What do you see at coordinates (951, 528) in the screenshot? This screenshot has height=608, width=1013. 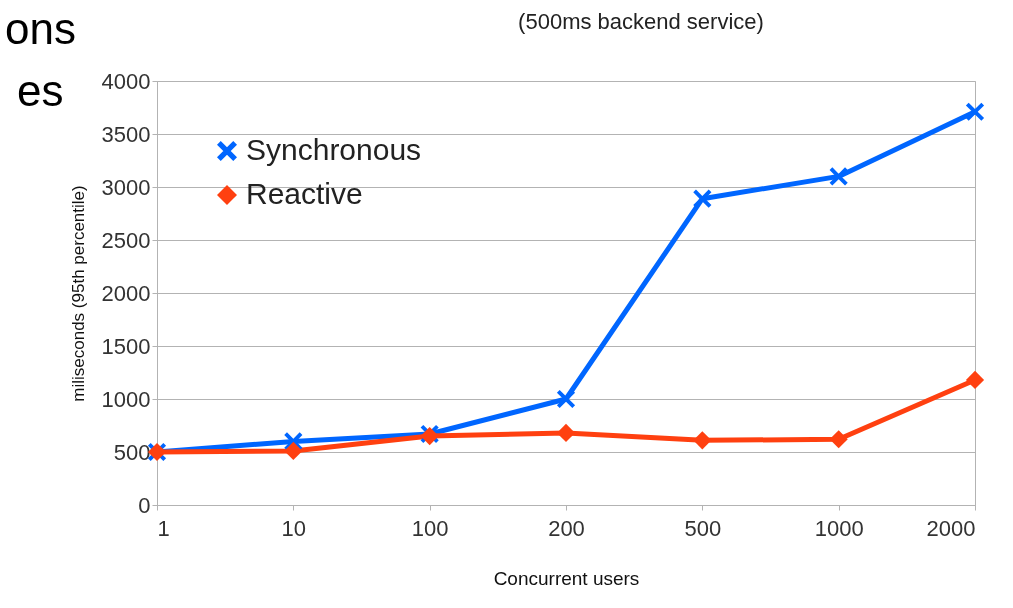 I see `x-tick-label: 2000` at bounding box center [951, 528].